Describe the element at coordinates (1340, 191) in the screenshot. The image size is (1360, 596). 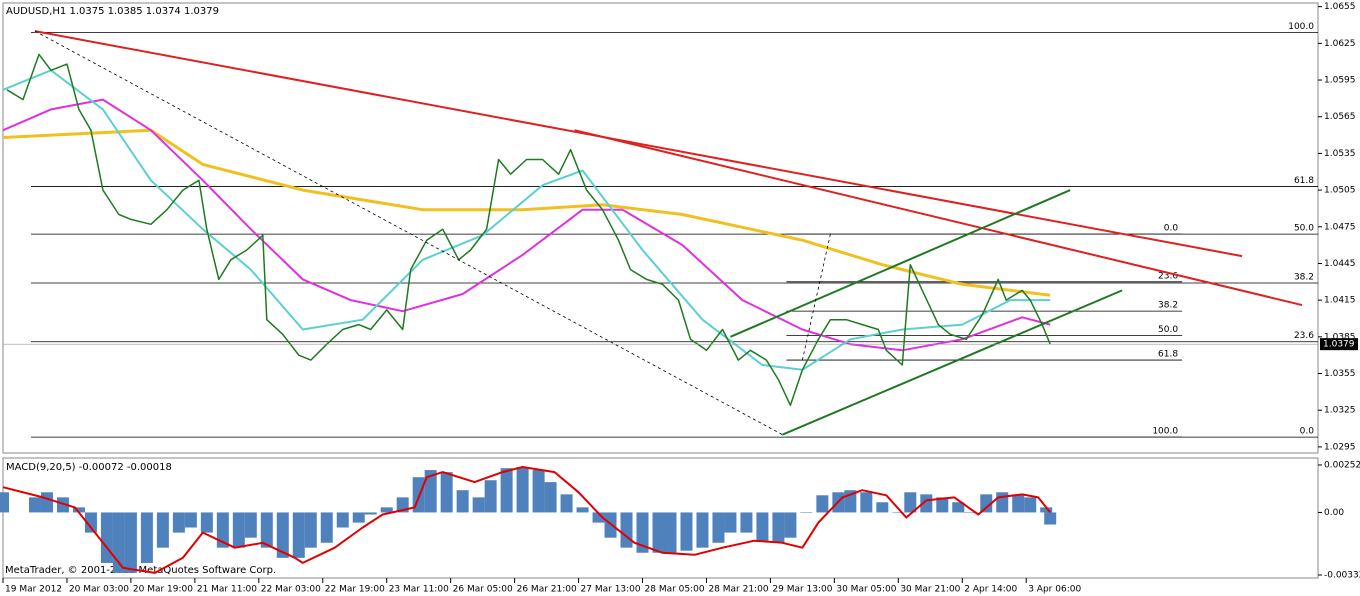
I see `y-tick-label: 1.0505` at that location.